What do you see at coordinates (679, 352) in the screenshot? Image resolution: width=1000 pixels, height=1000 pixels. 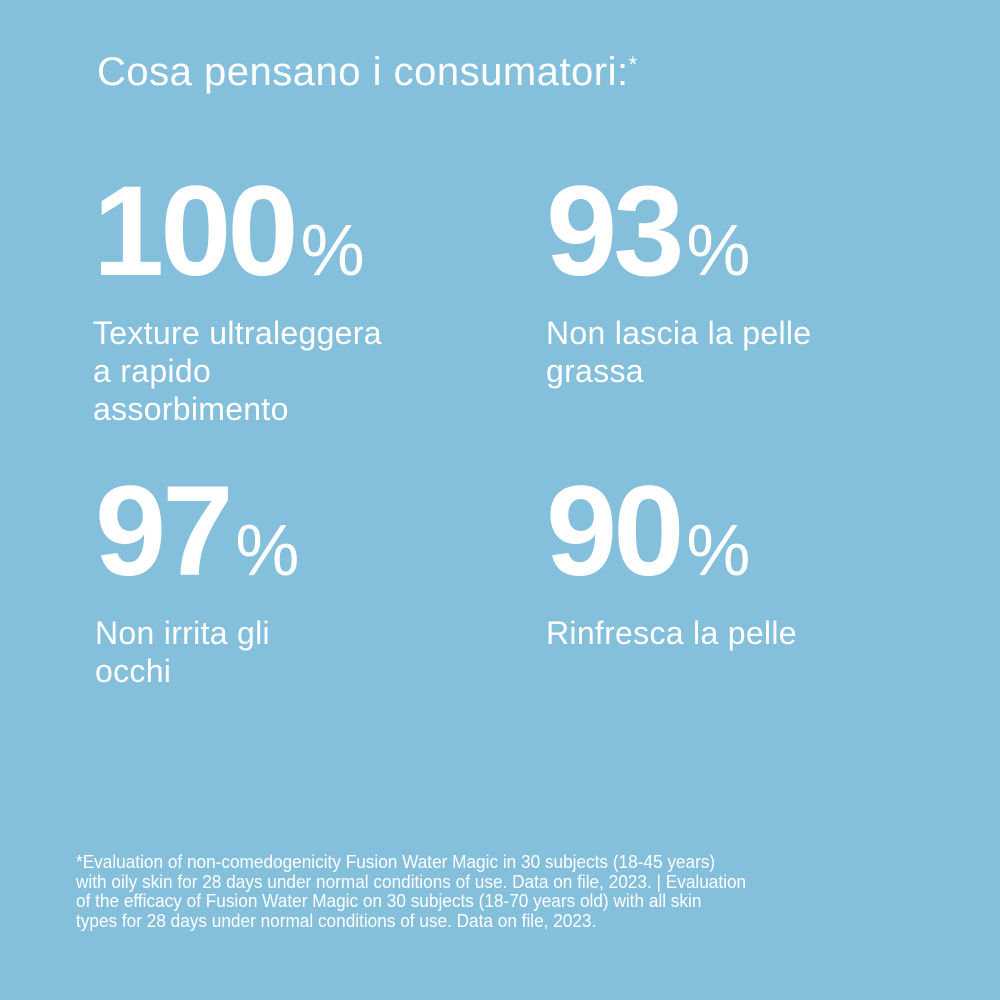 I see `stat-label: Non lascia la pelle grassa` at bounding box center [679, 352].